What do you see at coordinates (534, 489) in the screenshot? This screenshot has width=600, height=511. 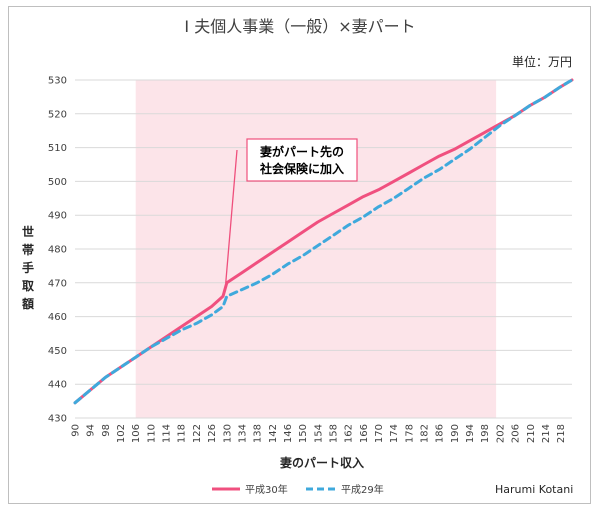 I see `credit-text: Harumi Kotani` at bounding box center [534, 489].